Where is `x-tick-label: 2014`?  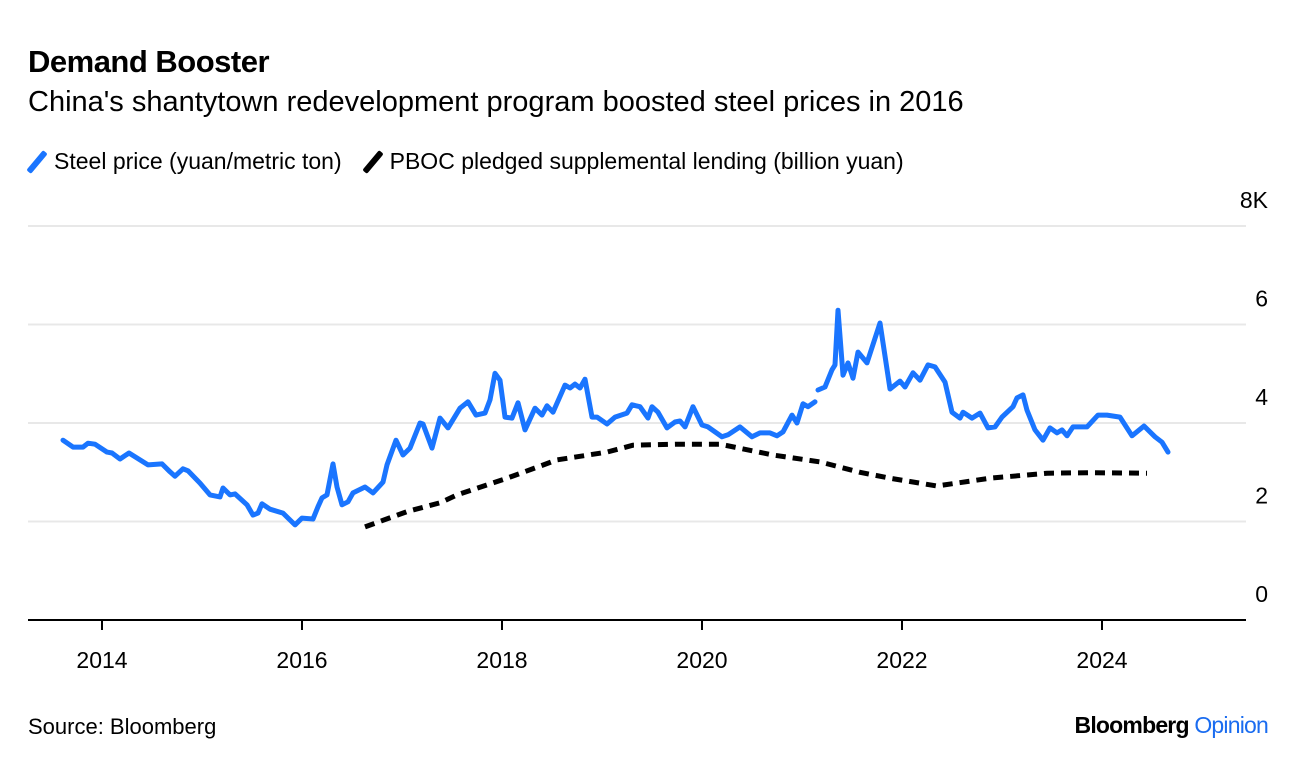
x-tick-label: 2014 is located at coordinates (101, 660).